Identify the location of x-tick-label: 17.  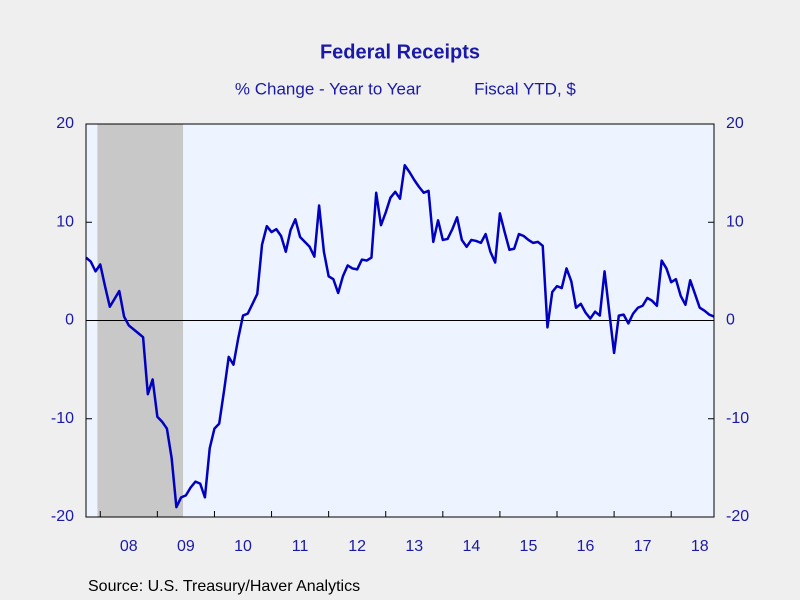
(643, 546).